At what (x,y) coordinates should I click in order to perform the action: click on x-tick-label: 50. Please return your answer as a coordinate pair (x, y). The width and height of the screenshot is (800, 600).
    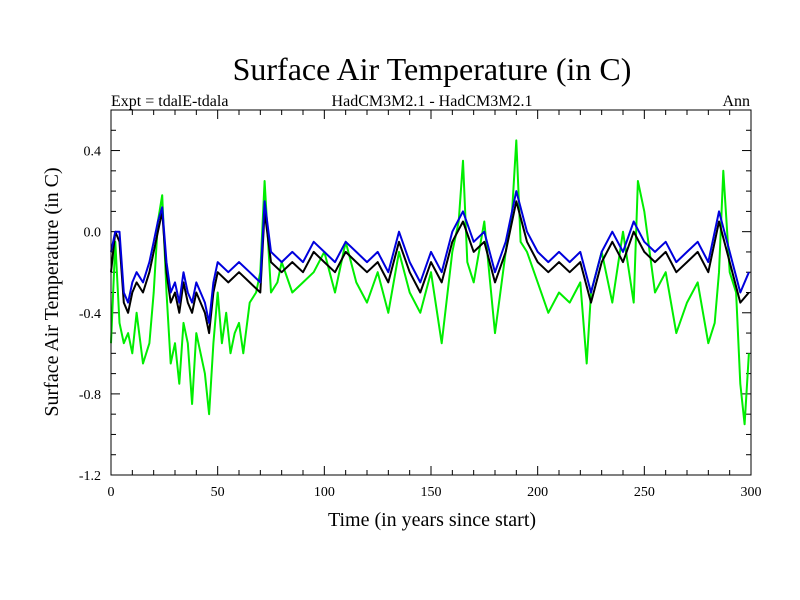
    Looking at the image, I should click on (218, 492).